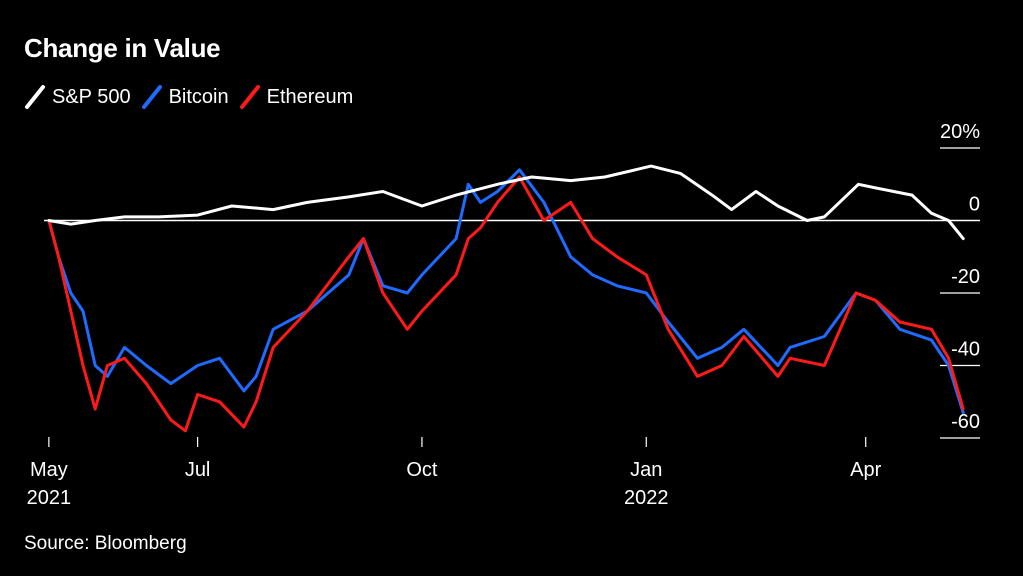 The height and width of the screenshot is (576, 1023). Describe the element at coordinates (198, 96) in the screenshot. I see `legend-label-bitcoin: Bitcoin` at that location.